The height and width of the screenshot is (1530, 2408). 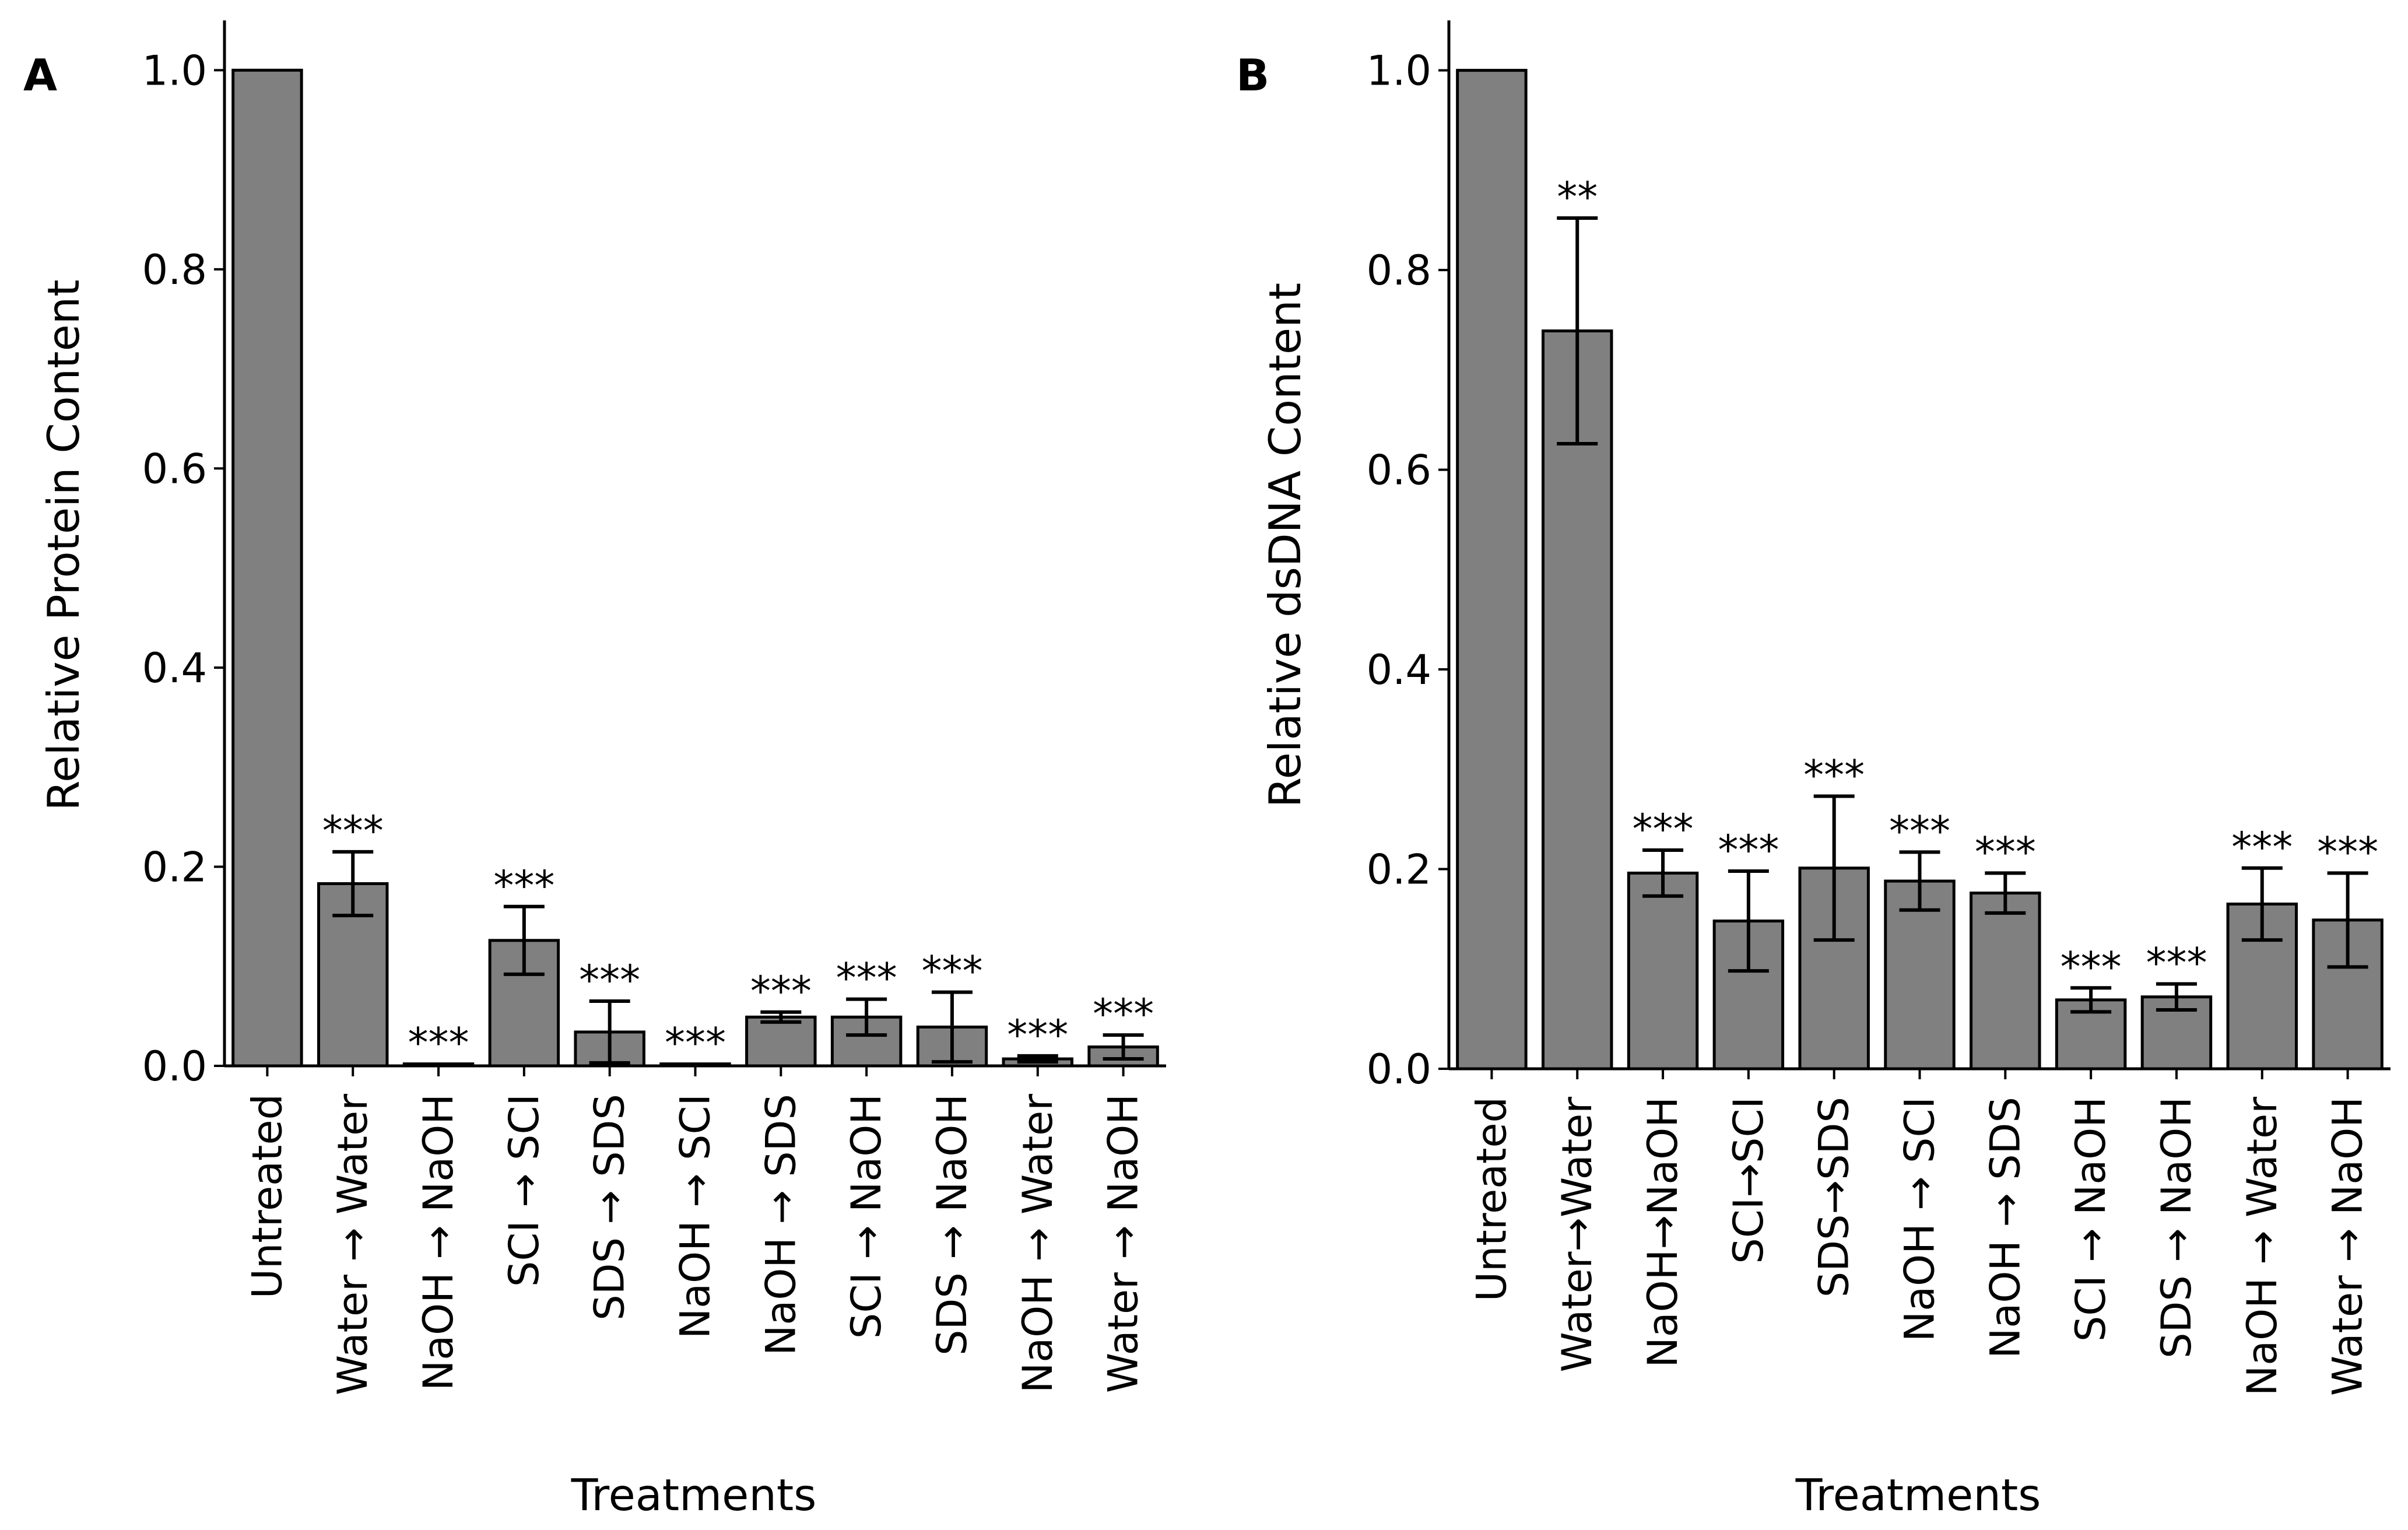 What do you see at coordinates (610, 1208) in the screenshot?
I see `category-label: SDS → SDS` at bounding box center [610, 1208].